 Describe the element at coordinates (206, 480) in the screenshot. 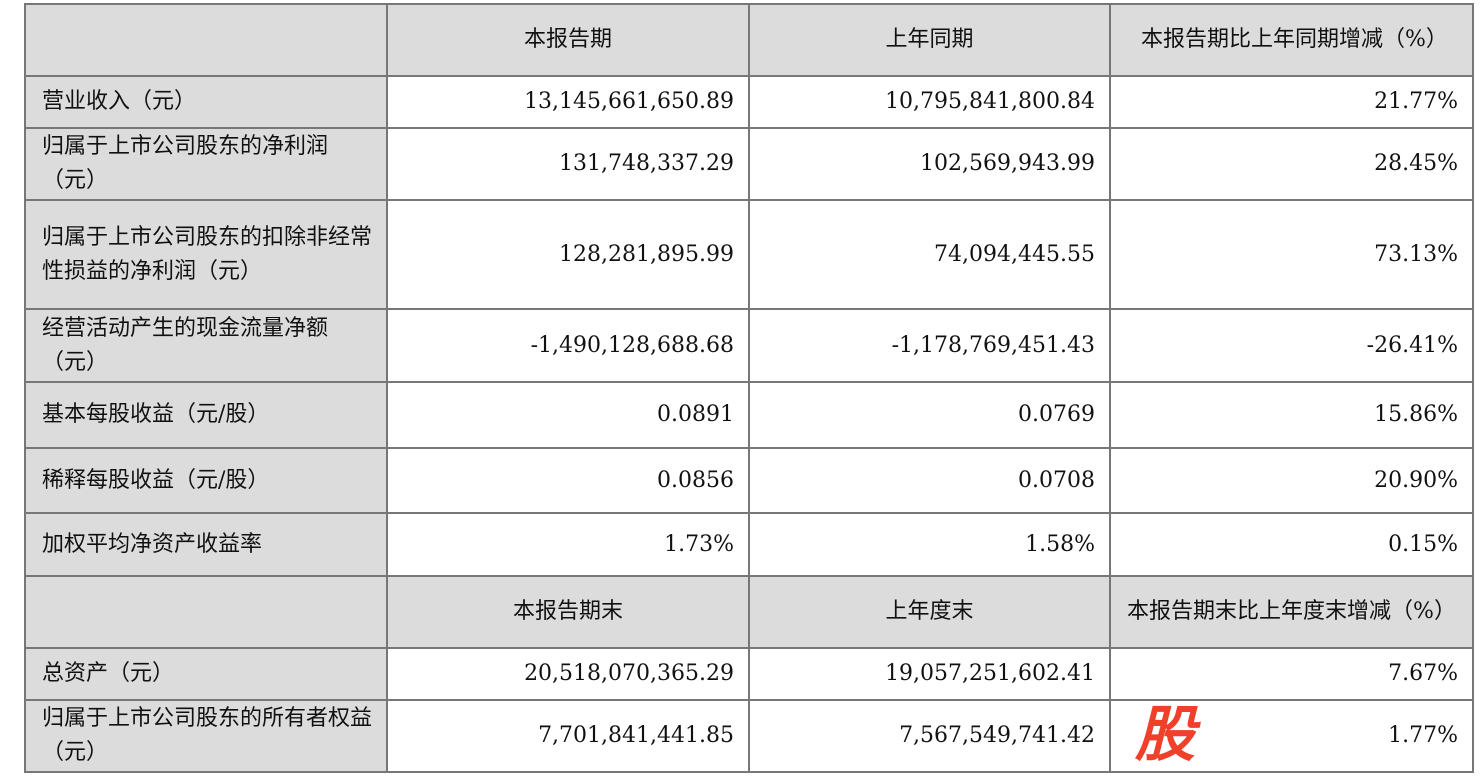

I see `row-label: 稀释每股收益（元/股）` at that location.